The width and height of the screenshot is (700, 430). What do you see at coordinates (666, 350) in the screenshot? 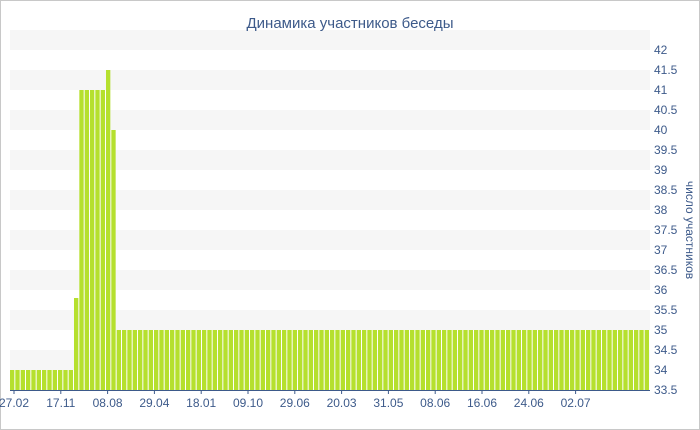
I see `y-tick-label: 34.5` at bounding box center [666, 350].